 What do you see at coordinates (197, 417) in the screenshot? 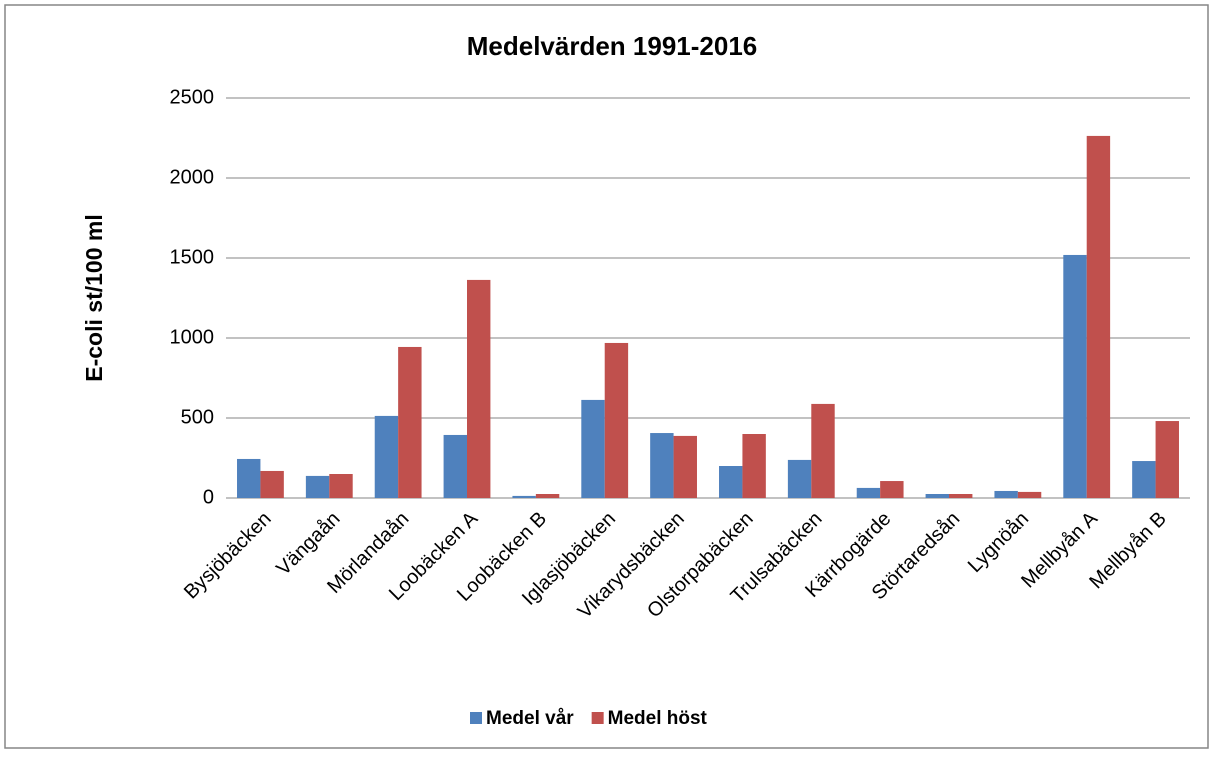
I see `y-tick-label: 500` at bounding box center [197, 417].